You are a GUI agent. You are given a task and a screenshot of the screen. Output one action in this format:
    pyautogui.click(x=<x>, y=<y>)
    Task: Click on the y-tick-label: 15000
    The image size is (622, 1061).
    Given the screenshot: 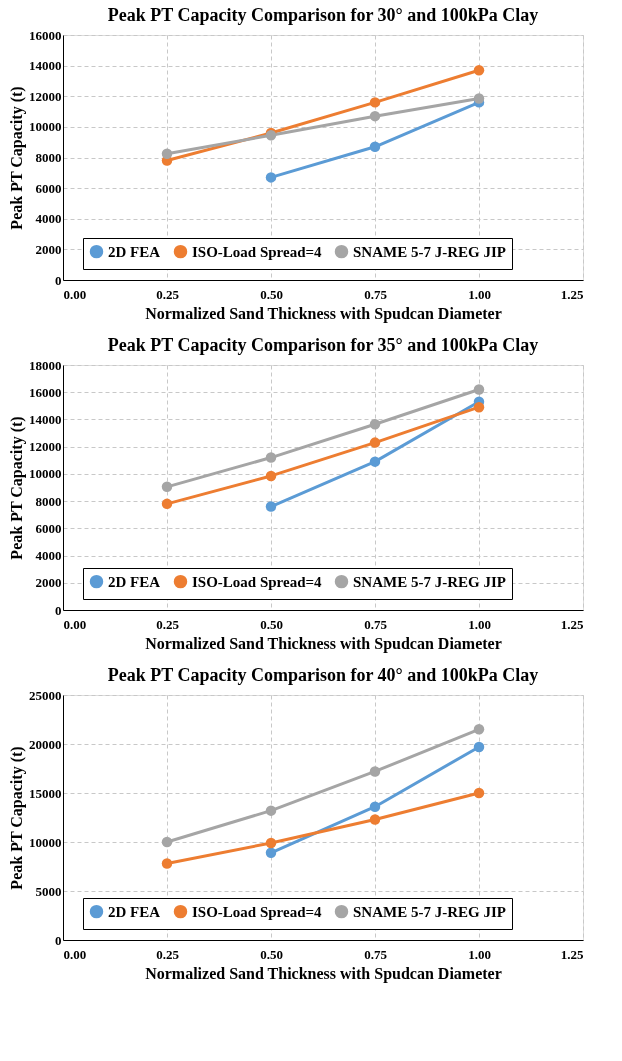 What is the action you would take?
    pyautogui.click(x=45, y=793)
    